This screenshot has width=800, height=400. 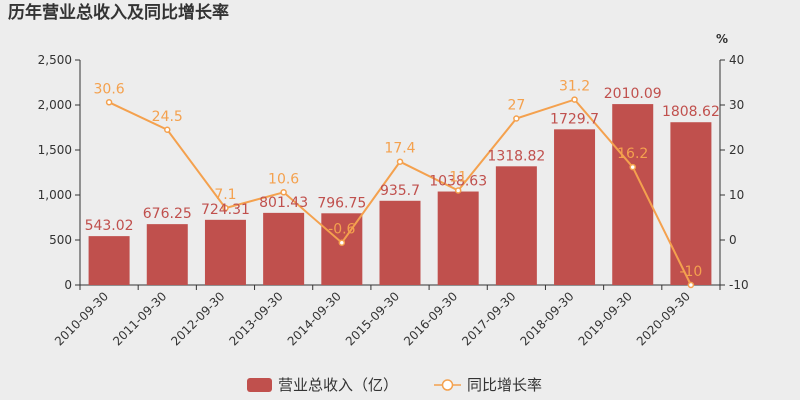 What do you see at coordinates (504, 385) in the screenshot?
I see `legend-line-label: 同比增长率` at bounding box center [504, 385].